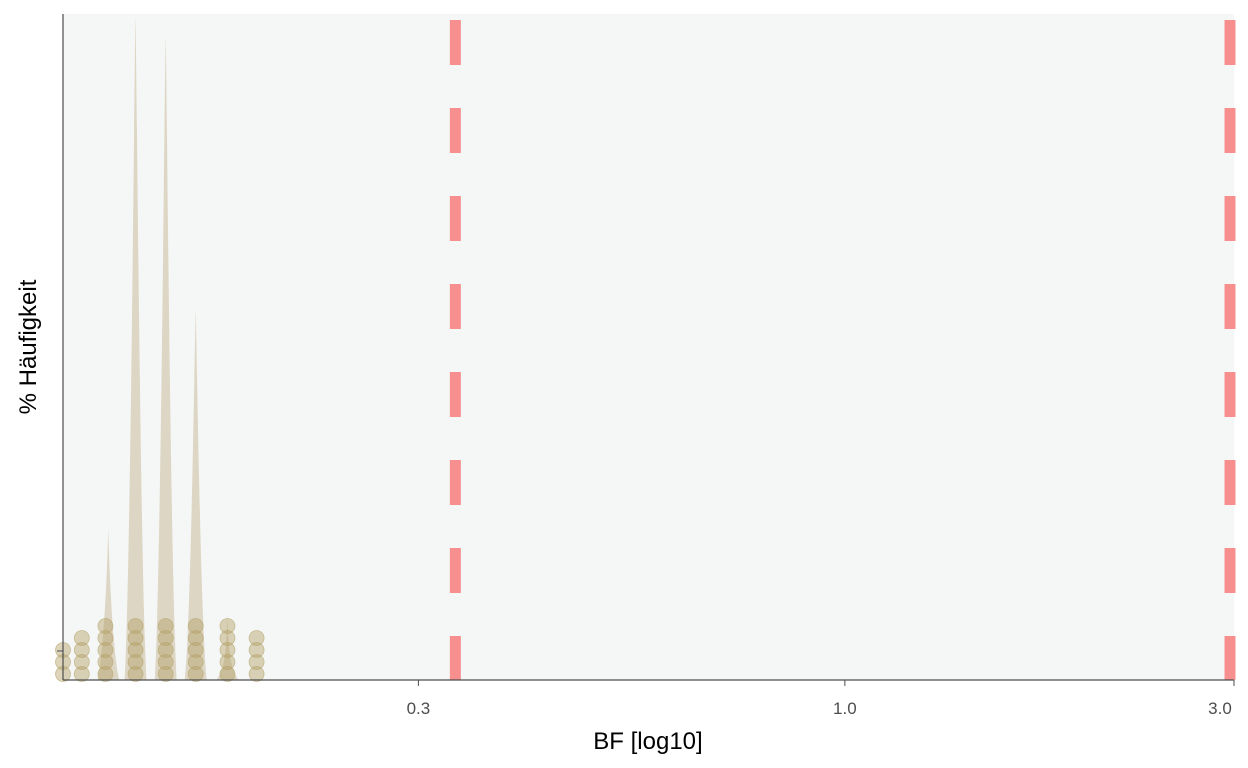  I want to click on y-axis-title: % Häufigkeit, so click(28, 346).